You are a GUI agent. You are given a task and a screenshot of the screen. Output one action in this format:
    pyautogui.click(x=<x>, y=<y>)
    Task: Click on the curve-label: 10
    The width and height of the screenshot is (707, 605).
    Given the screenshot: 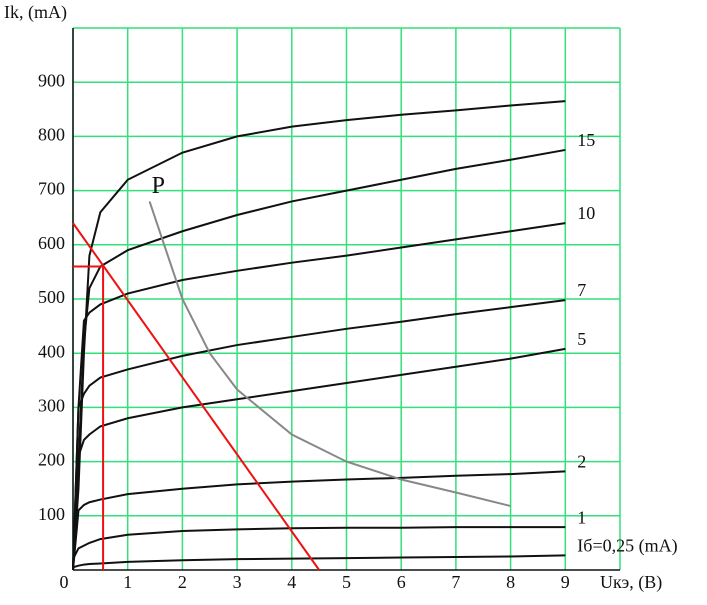 What is the action you would take?
    pyautogui.click(x=586, y=213)
    